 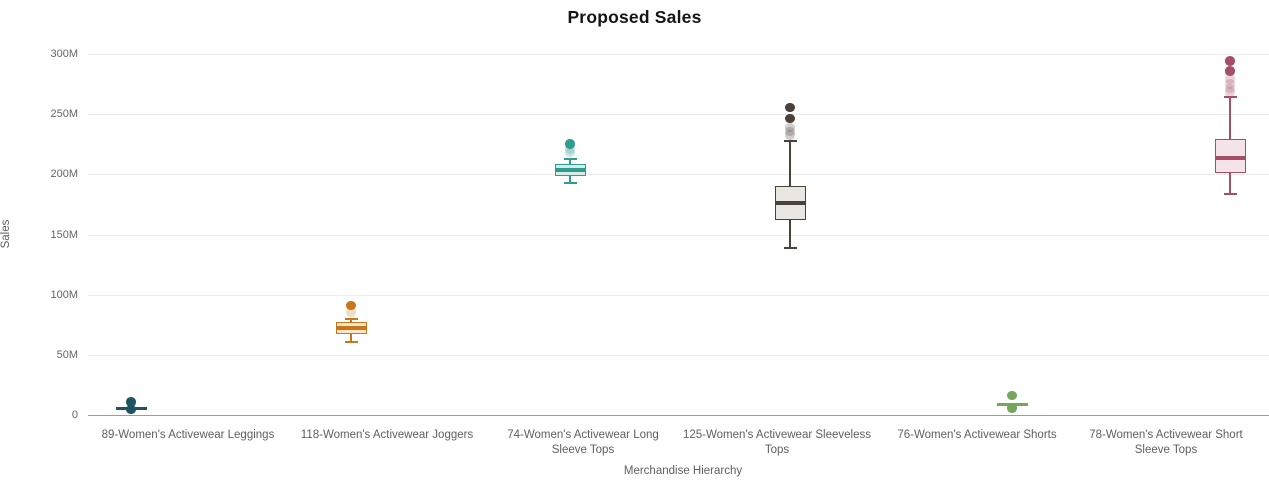 I want to click on category-label: 89-Women's Activewear Leggings, so click(x=188, y=435).